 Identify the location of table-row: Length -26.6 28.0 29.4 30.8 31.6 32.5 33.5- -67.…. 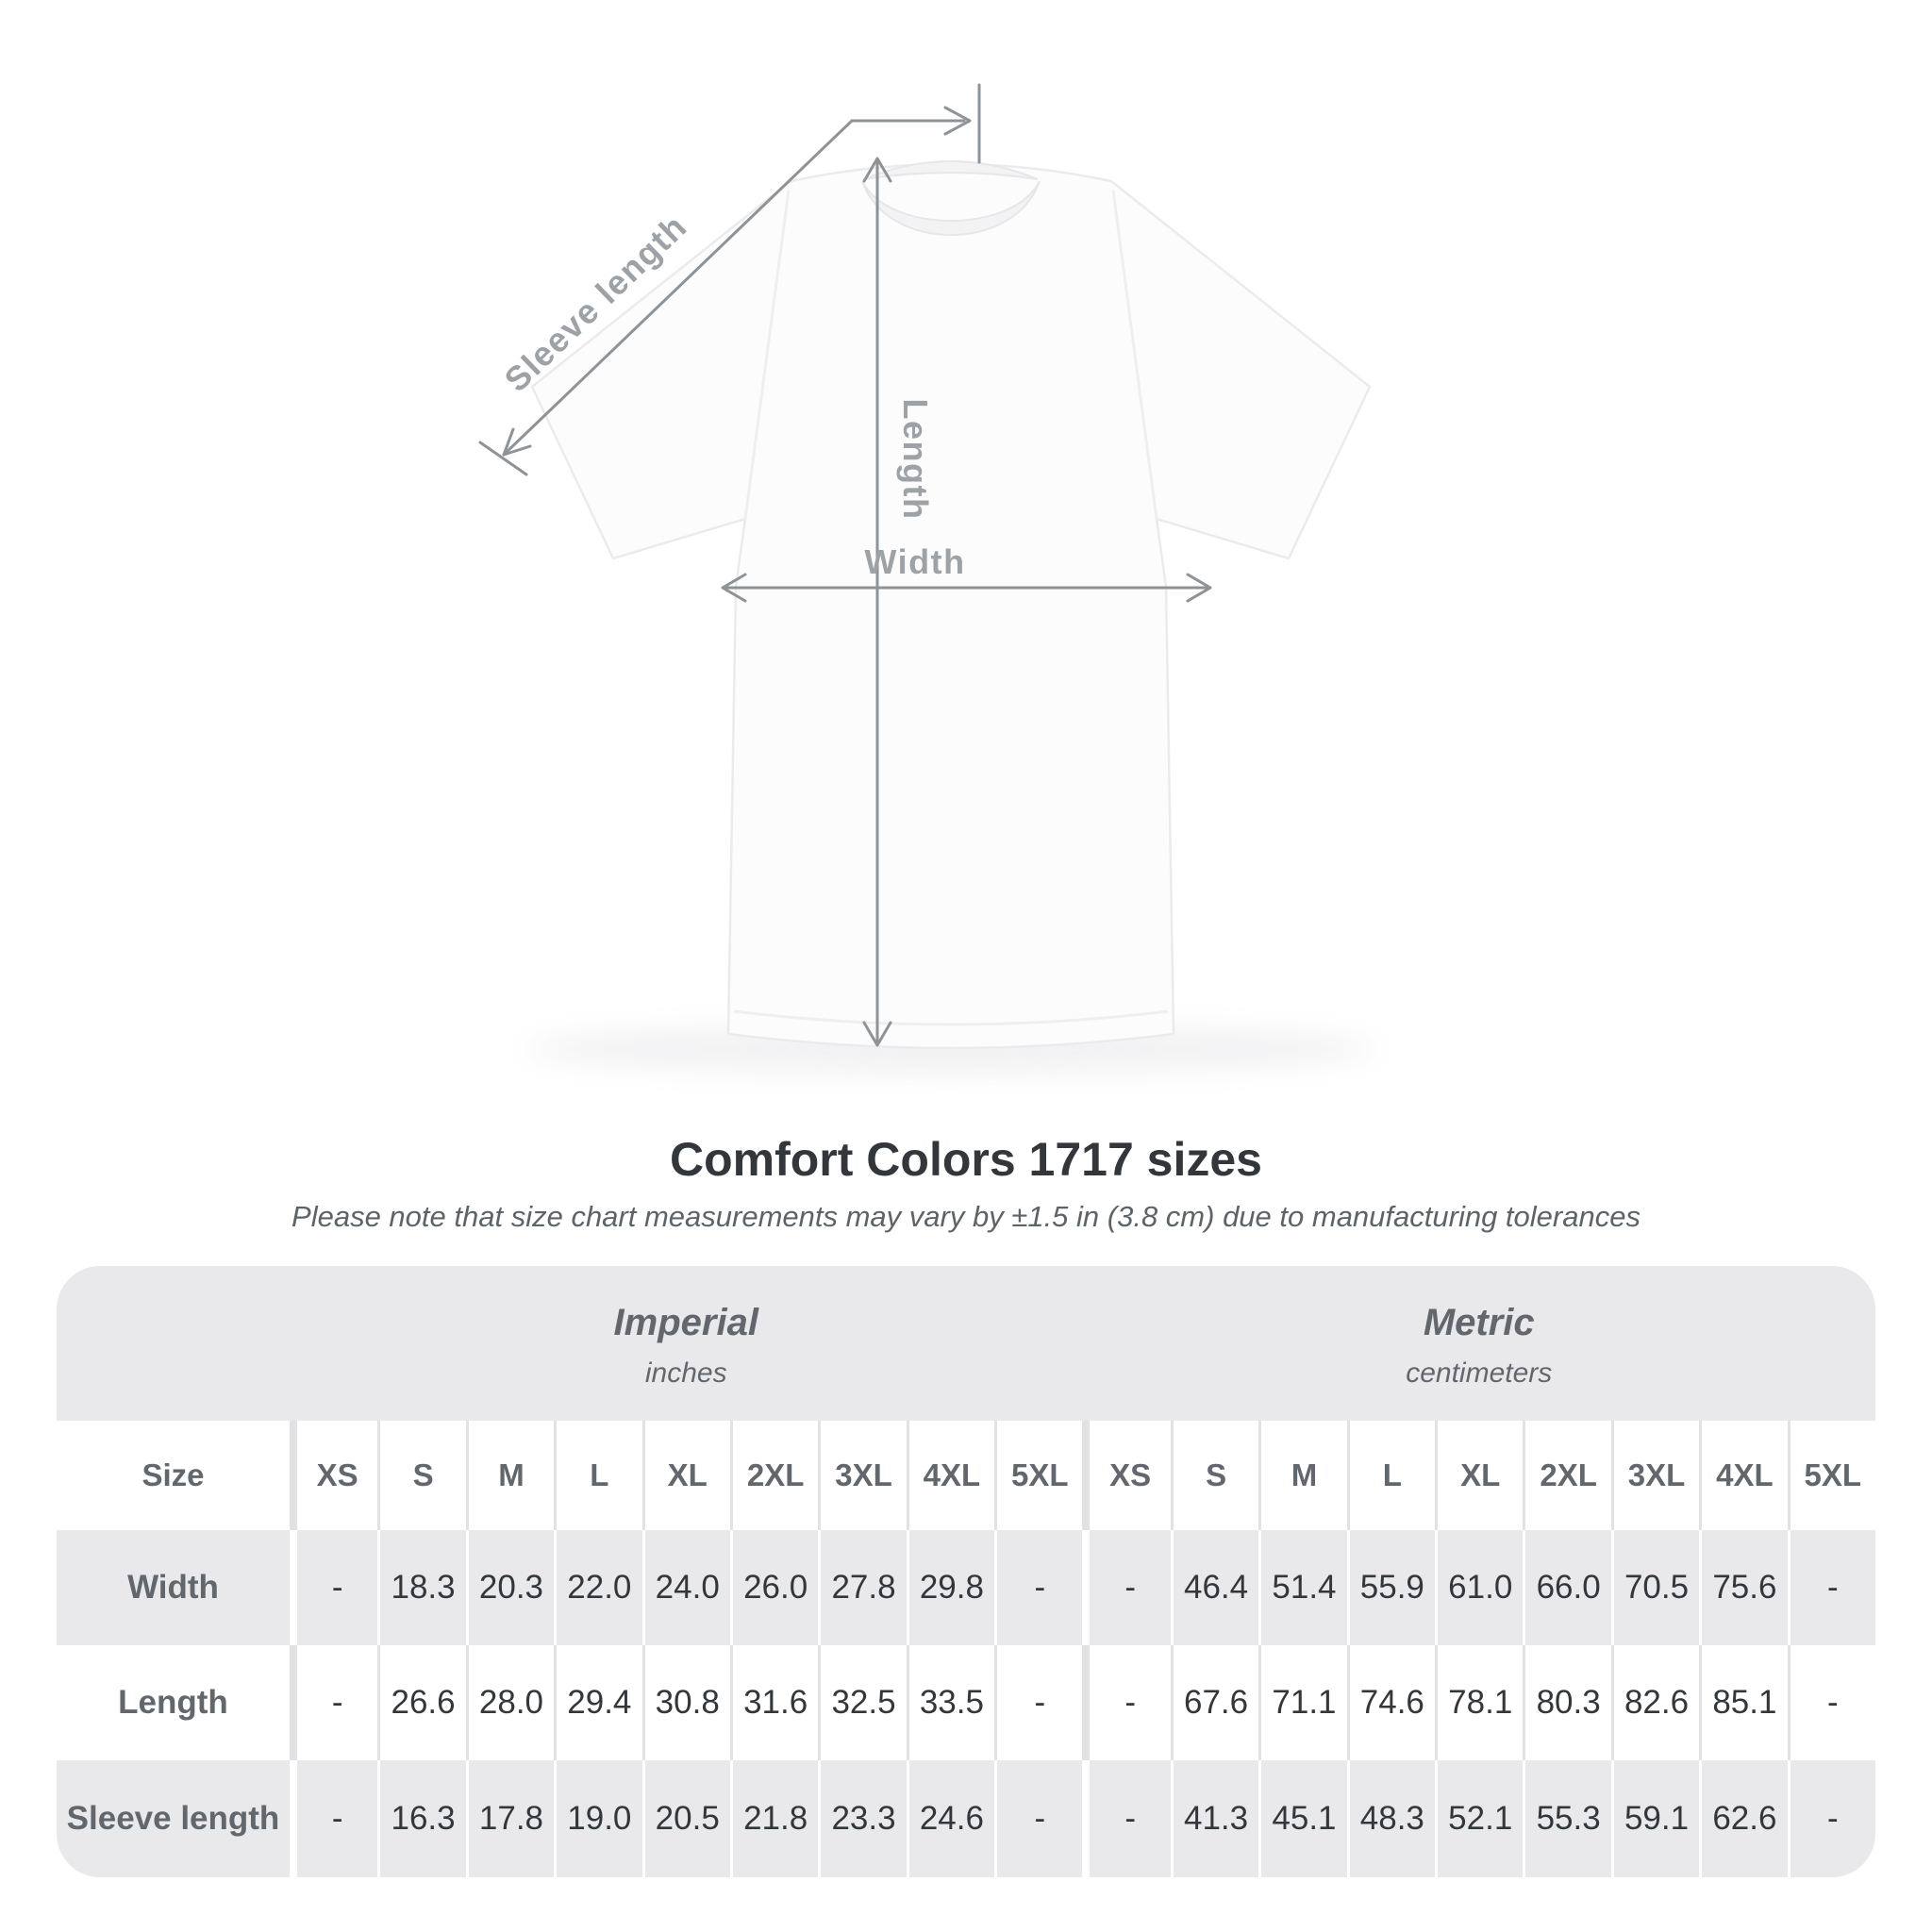
(966, 1702).